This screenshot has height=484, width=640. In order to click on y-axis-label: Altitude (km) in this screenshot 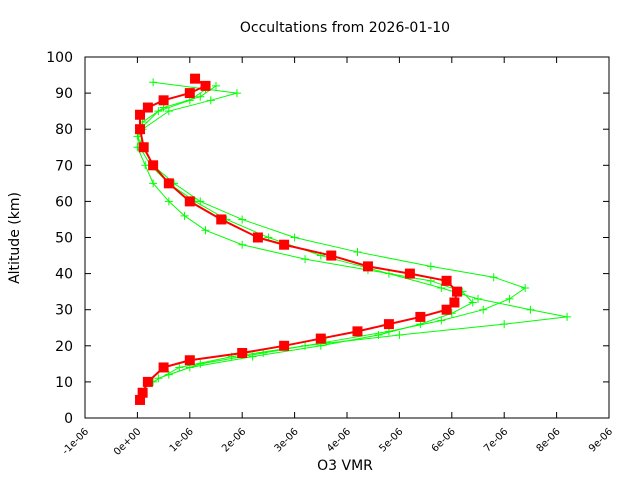, I will do `click(15, 238)`.